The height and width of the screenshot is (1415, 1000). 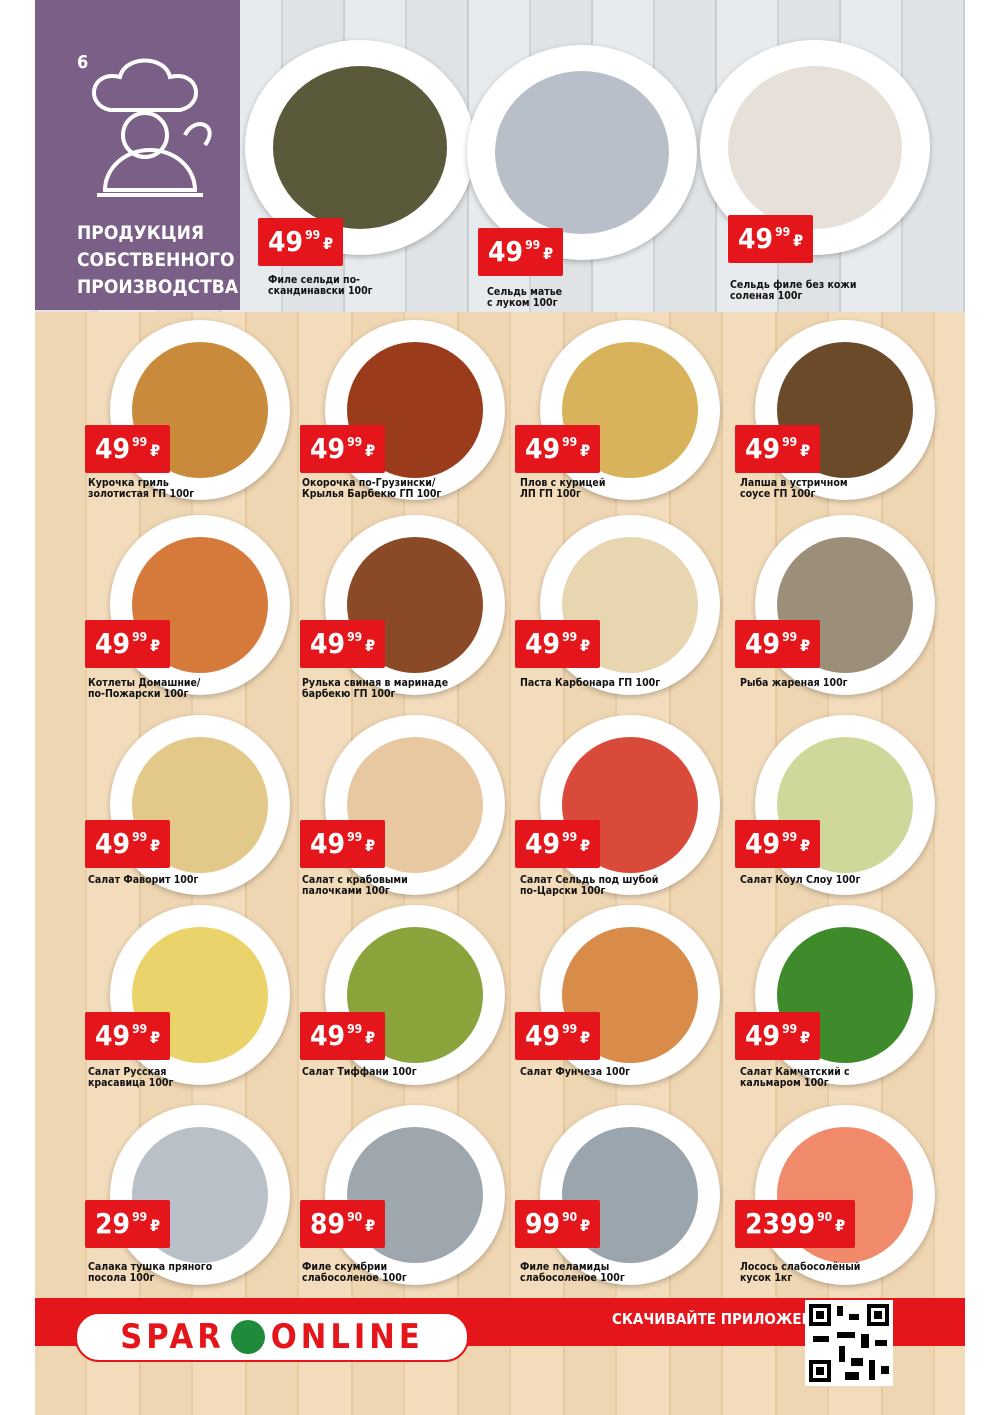 I want to click on product-name: Сельдь филе без кожи соленая 100г, so click(x=793, y=290).